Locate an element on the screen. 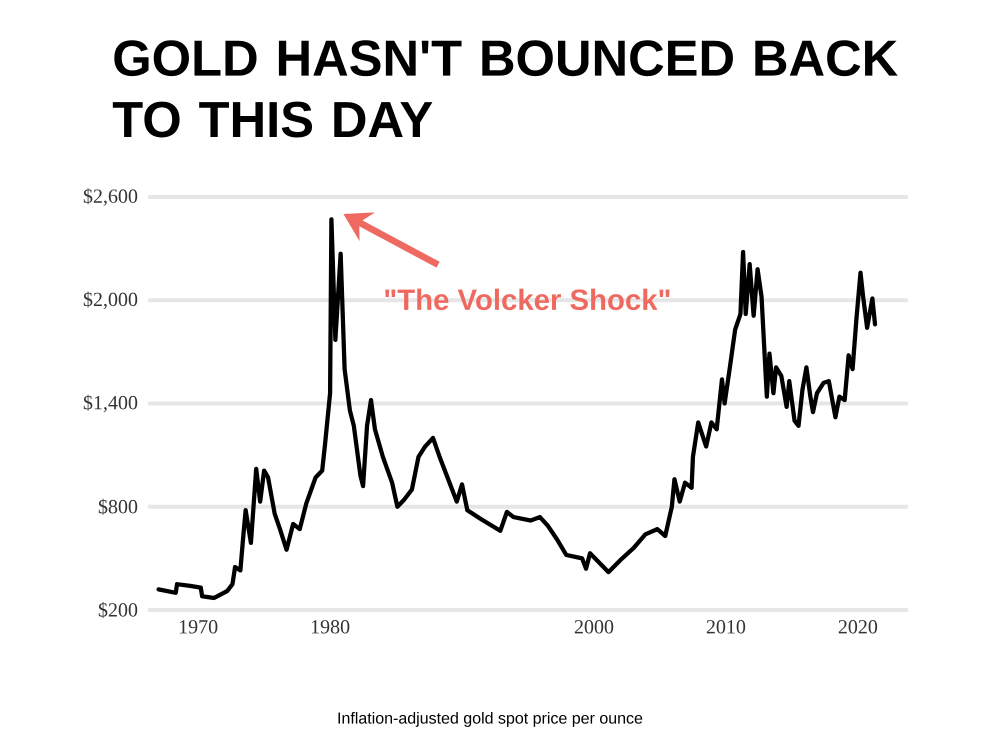 The image size is (988, 740). x-tick-label: 2010 is located at coordinates (726, 627).